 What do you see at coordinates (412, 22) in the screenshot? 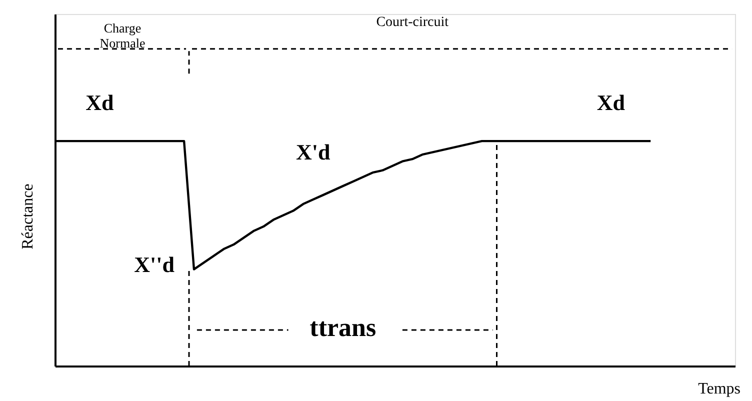
I see `text: Court-circuit` at bounding box center [412, 22].